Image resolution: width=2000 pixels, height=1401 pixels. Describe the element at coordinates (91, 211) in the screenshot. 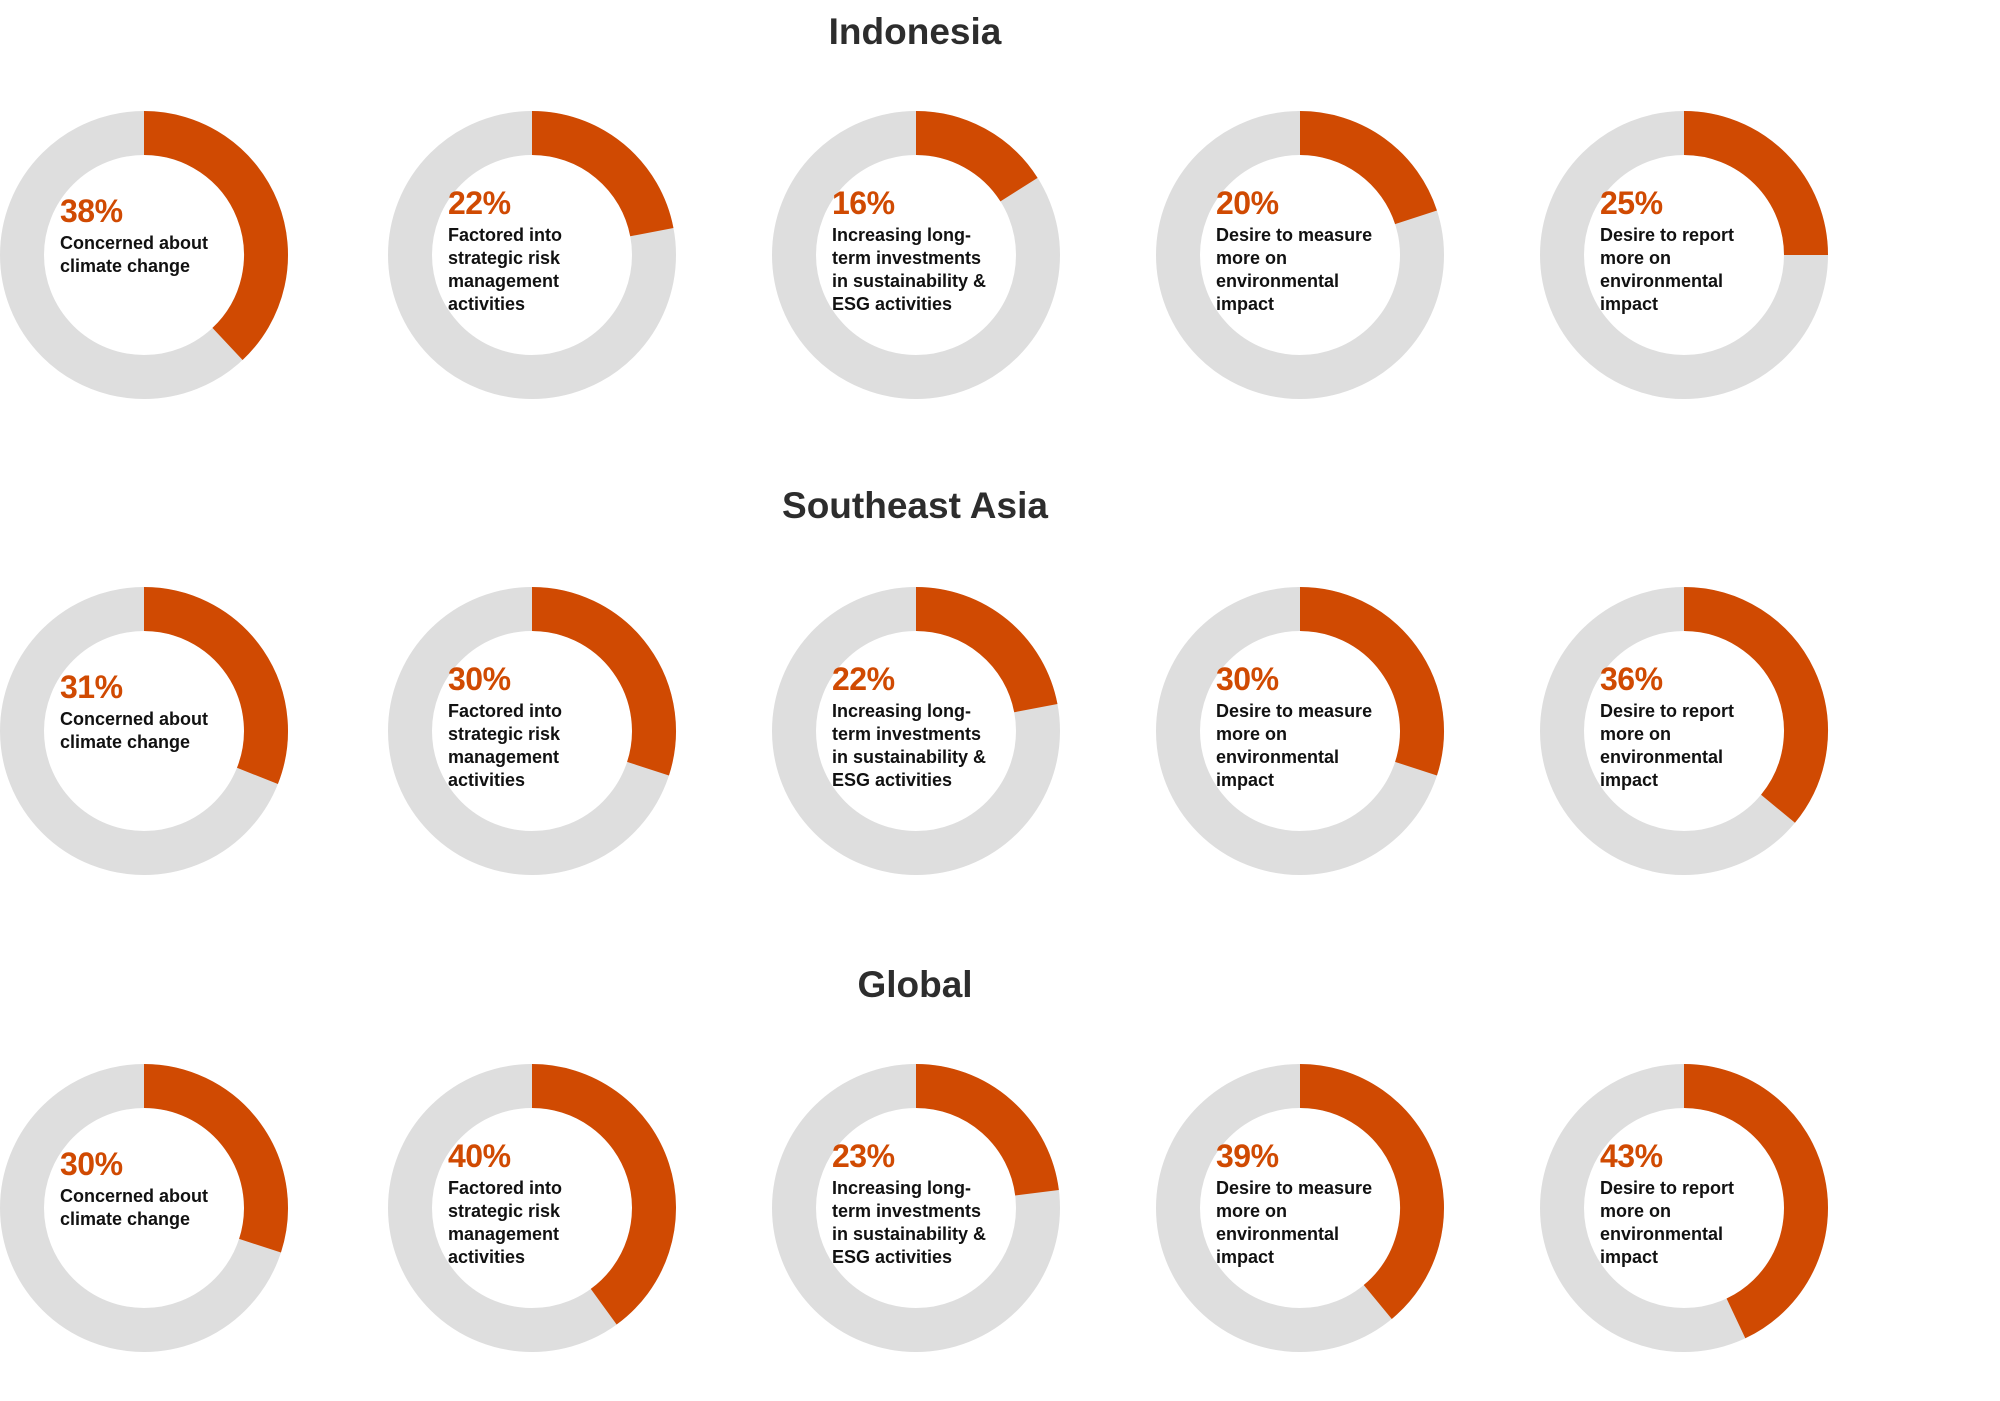

I see `value-label: 38%` at that location.